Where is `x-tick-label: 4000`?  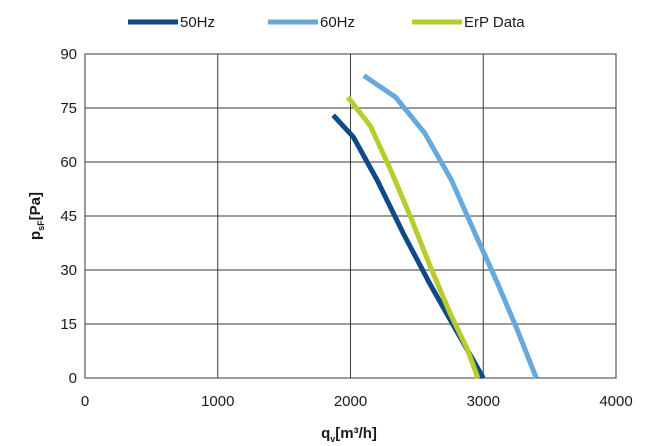
x-tick-label: 4000 is located at coordinates (615, 401).